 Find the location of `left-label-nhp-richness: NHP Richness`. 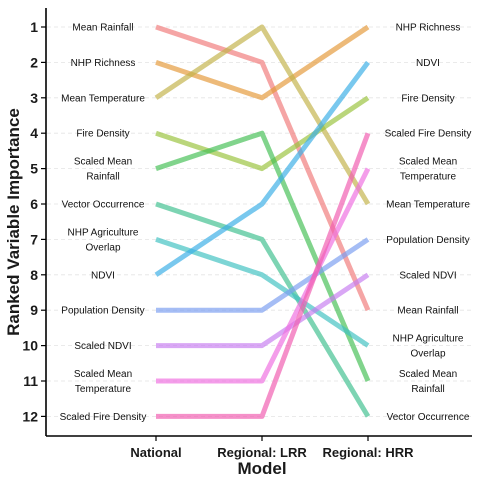

left-label-nhp-richness: NHP Richness is located at coordinates (103, 63).